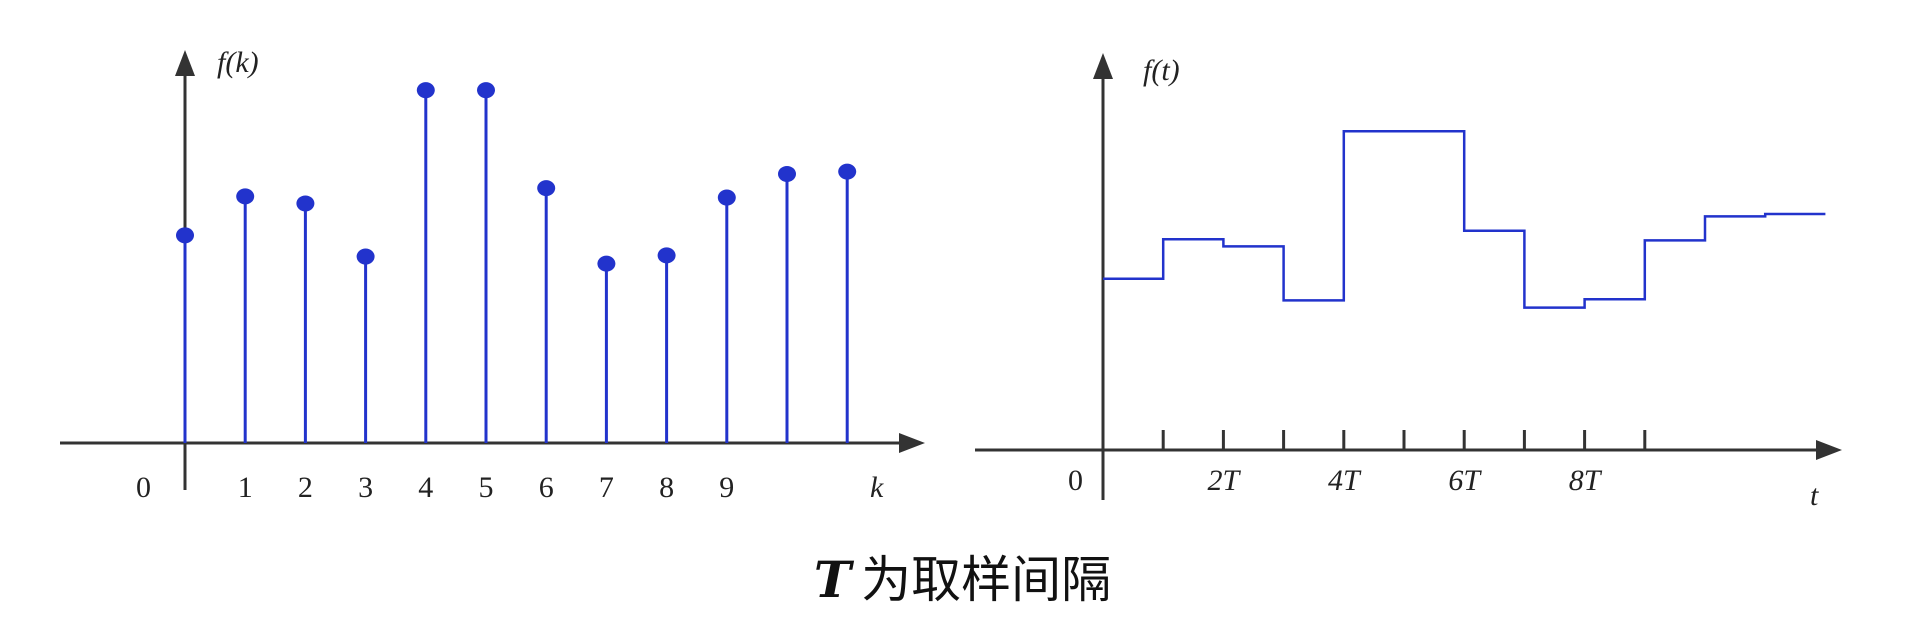 This screenshot has height=622, width=1925. Describe the element at coordinates (425, 487) in the screenshot. I see `tick-label-left: 4` at that location.